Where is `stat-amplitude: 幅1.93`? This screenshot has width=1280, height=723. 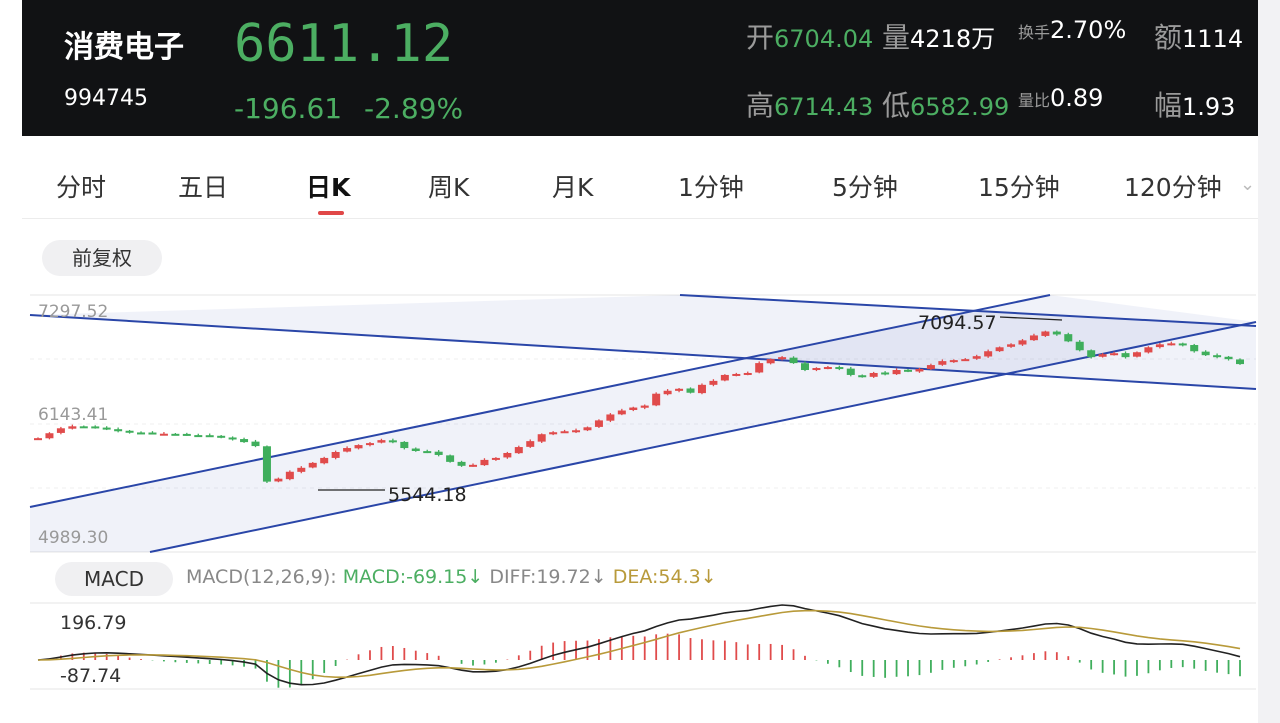
stat-amplitude: 幅1.93 is located at coordinates (1195, 105).